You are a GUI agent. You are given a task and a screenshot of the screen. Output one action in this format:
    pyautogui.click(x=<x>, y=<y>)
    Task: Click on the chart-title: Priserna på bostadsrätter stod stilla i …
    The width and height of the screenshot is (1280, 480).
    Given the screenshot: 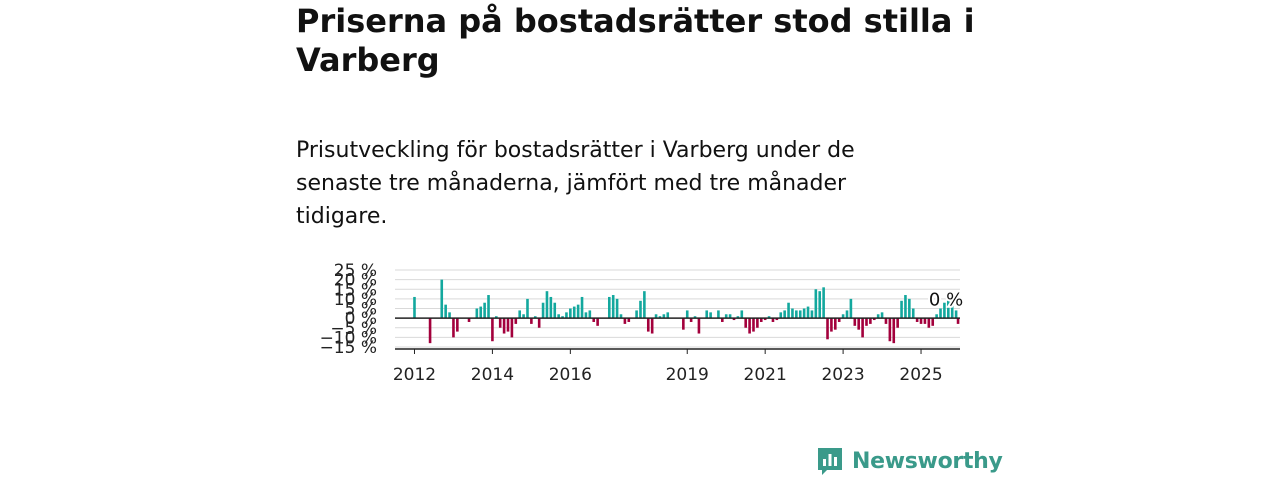 What is the action you would take?
    pyautogui.click(x=635, y=40)
    